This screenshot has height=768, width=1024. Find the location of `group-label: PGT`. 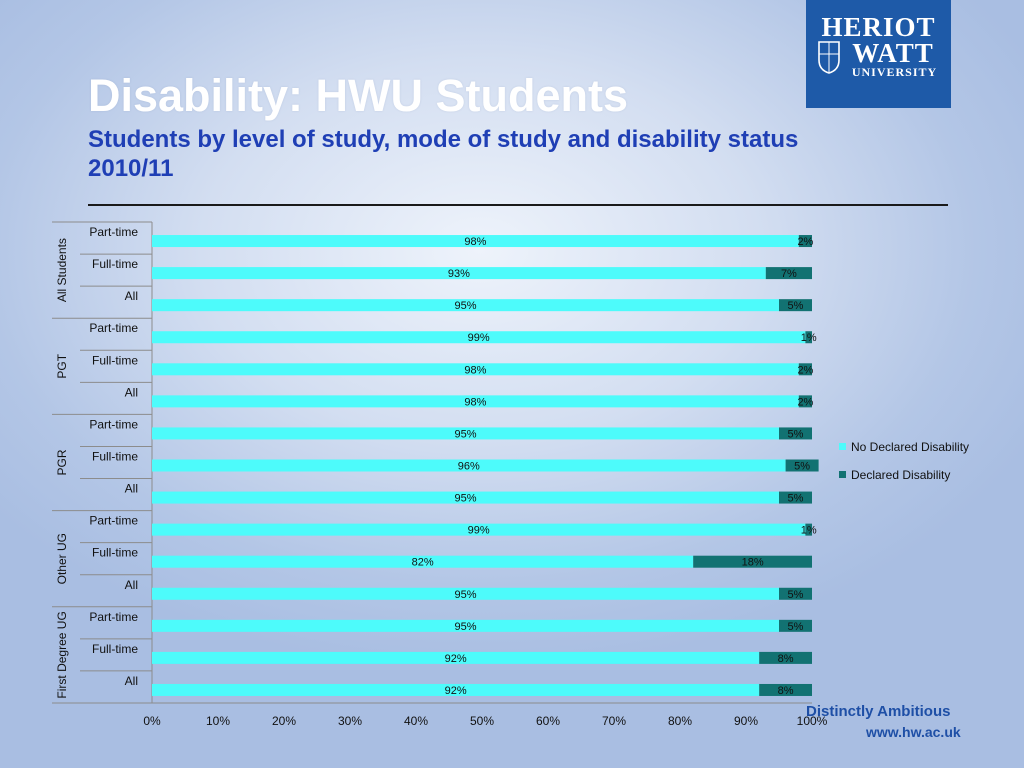

group-label: PGT is located at coordinates (62, 365).